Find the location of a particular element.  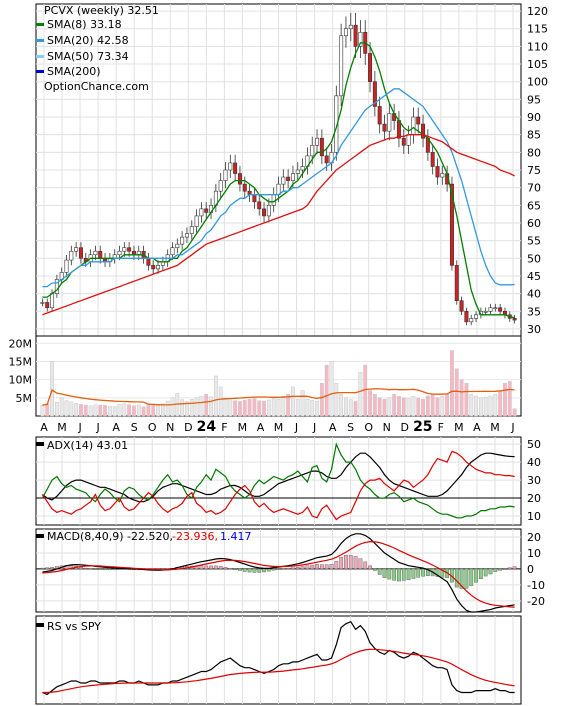

adx-label: ADX(14) 43.01 is located at coordinates (87, 445).